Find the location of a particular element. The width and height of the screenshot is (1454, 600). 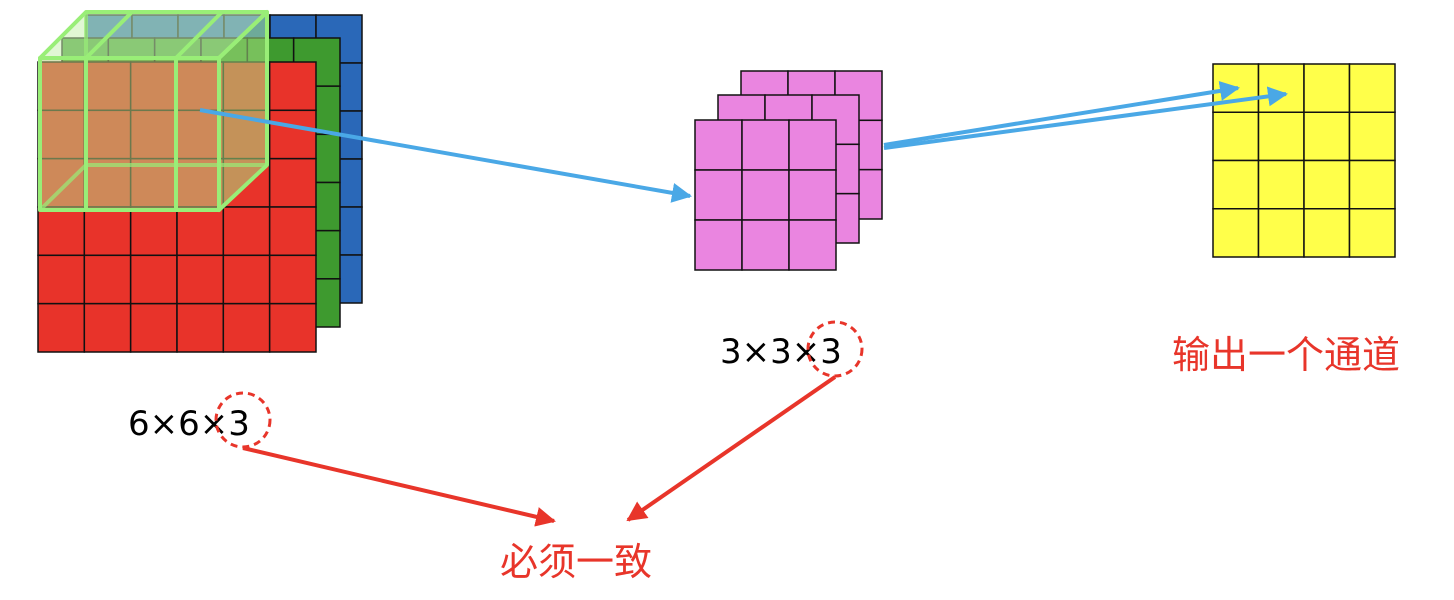

filter-volume is located at coordinates (788, 170).